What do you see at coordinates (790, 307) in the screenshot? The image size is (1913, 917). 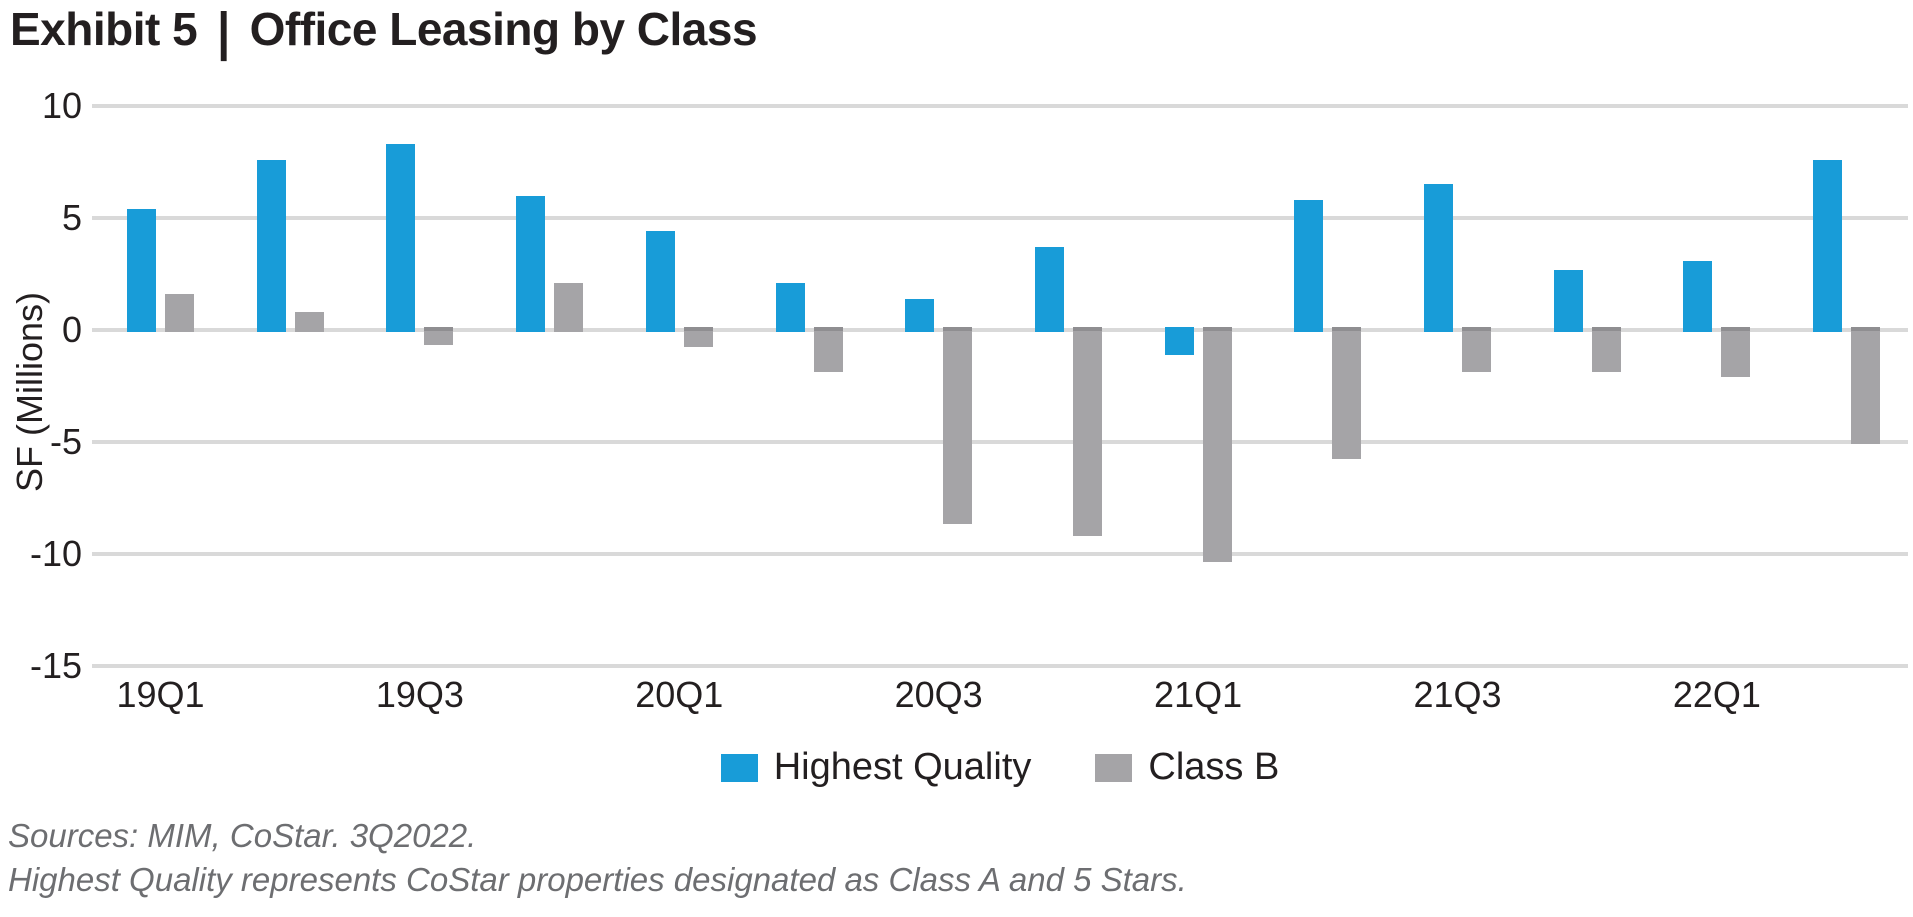 I see `bar-highest-quality-20Q2` at bounding box center [790, 307].